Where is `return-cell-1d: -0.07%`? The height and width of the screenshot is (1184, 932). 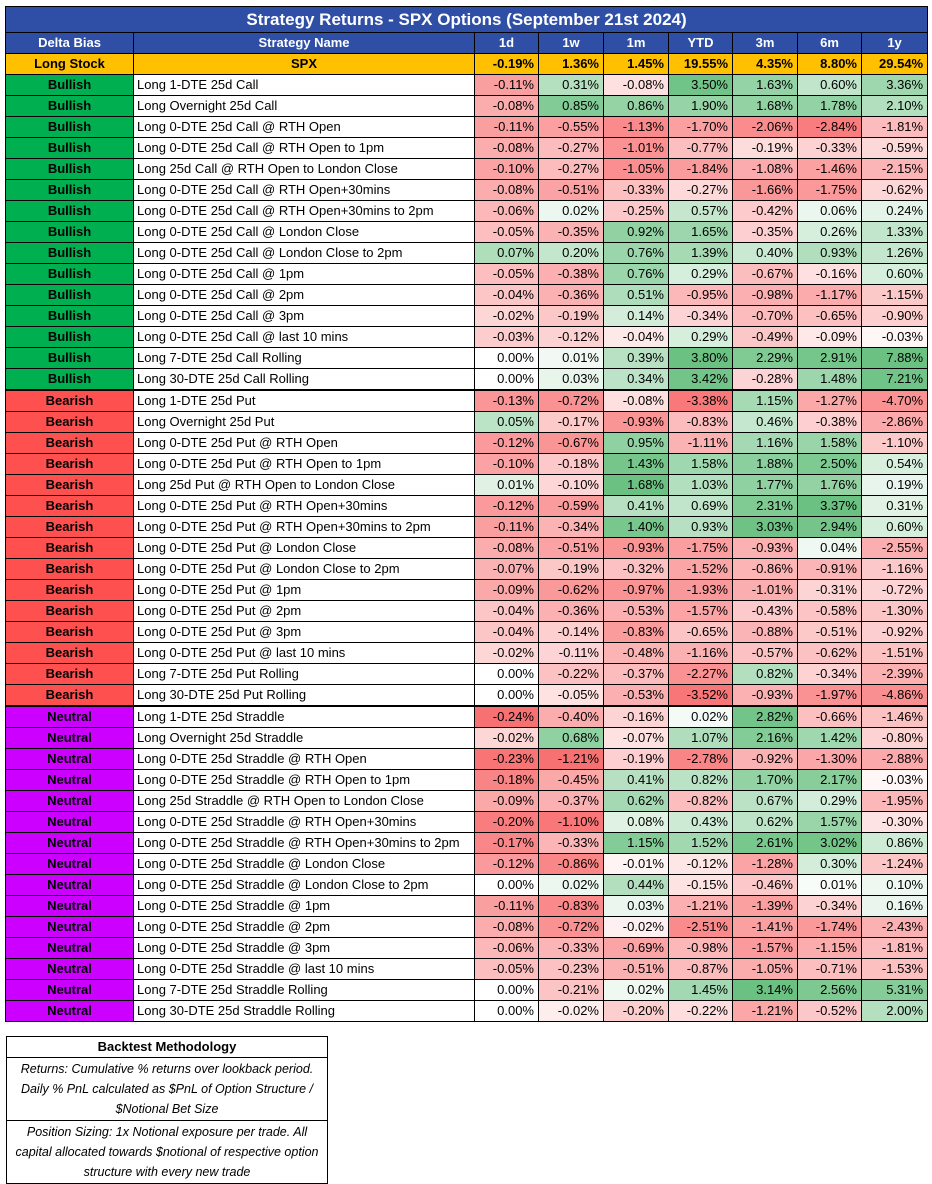
return-cell-1d: -0.07% is located at coordinates (506, 569).